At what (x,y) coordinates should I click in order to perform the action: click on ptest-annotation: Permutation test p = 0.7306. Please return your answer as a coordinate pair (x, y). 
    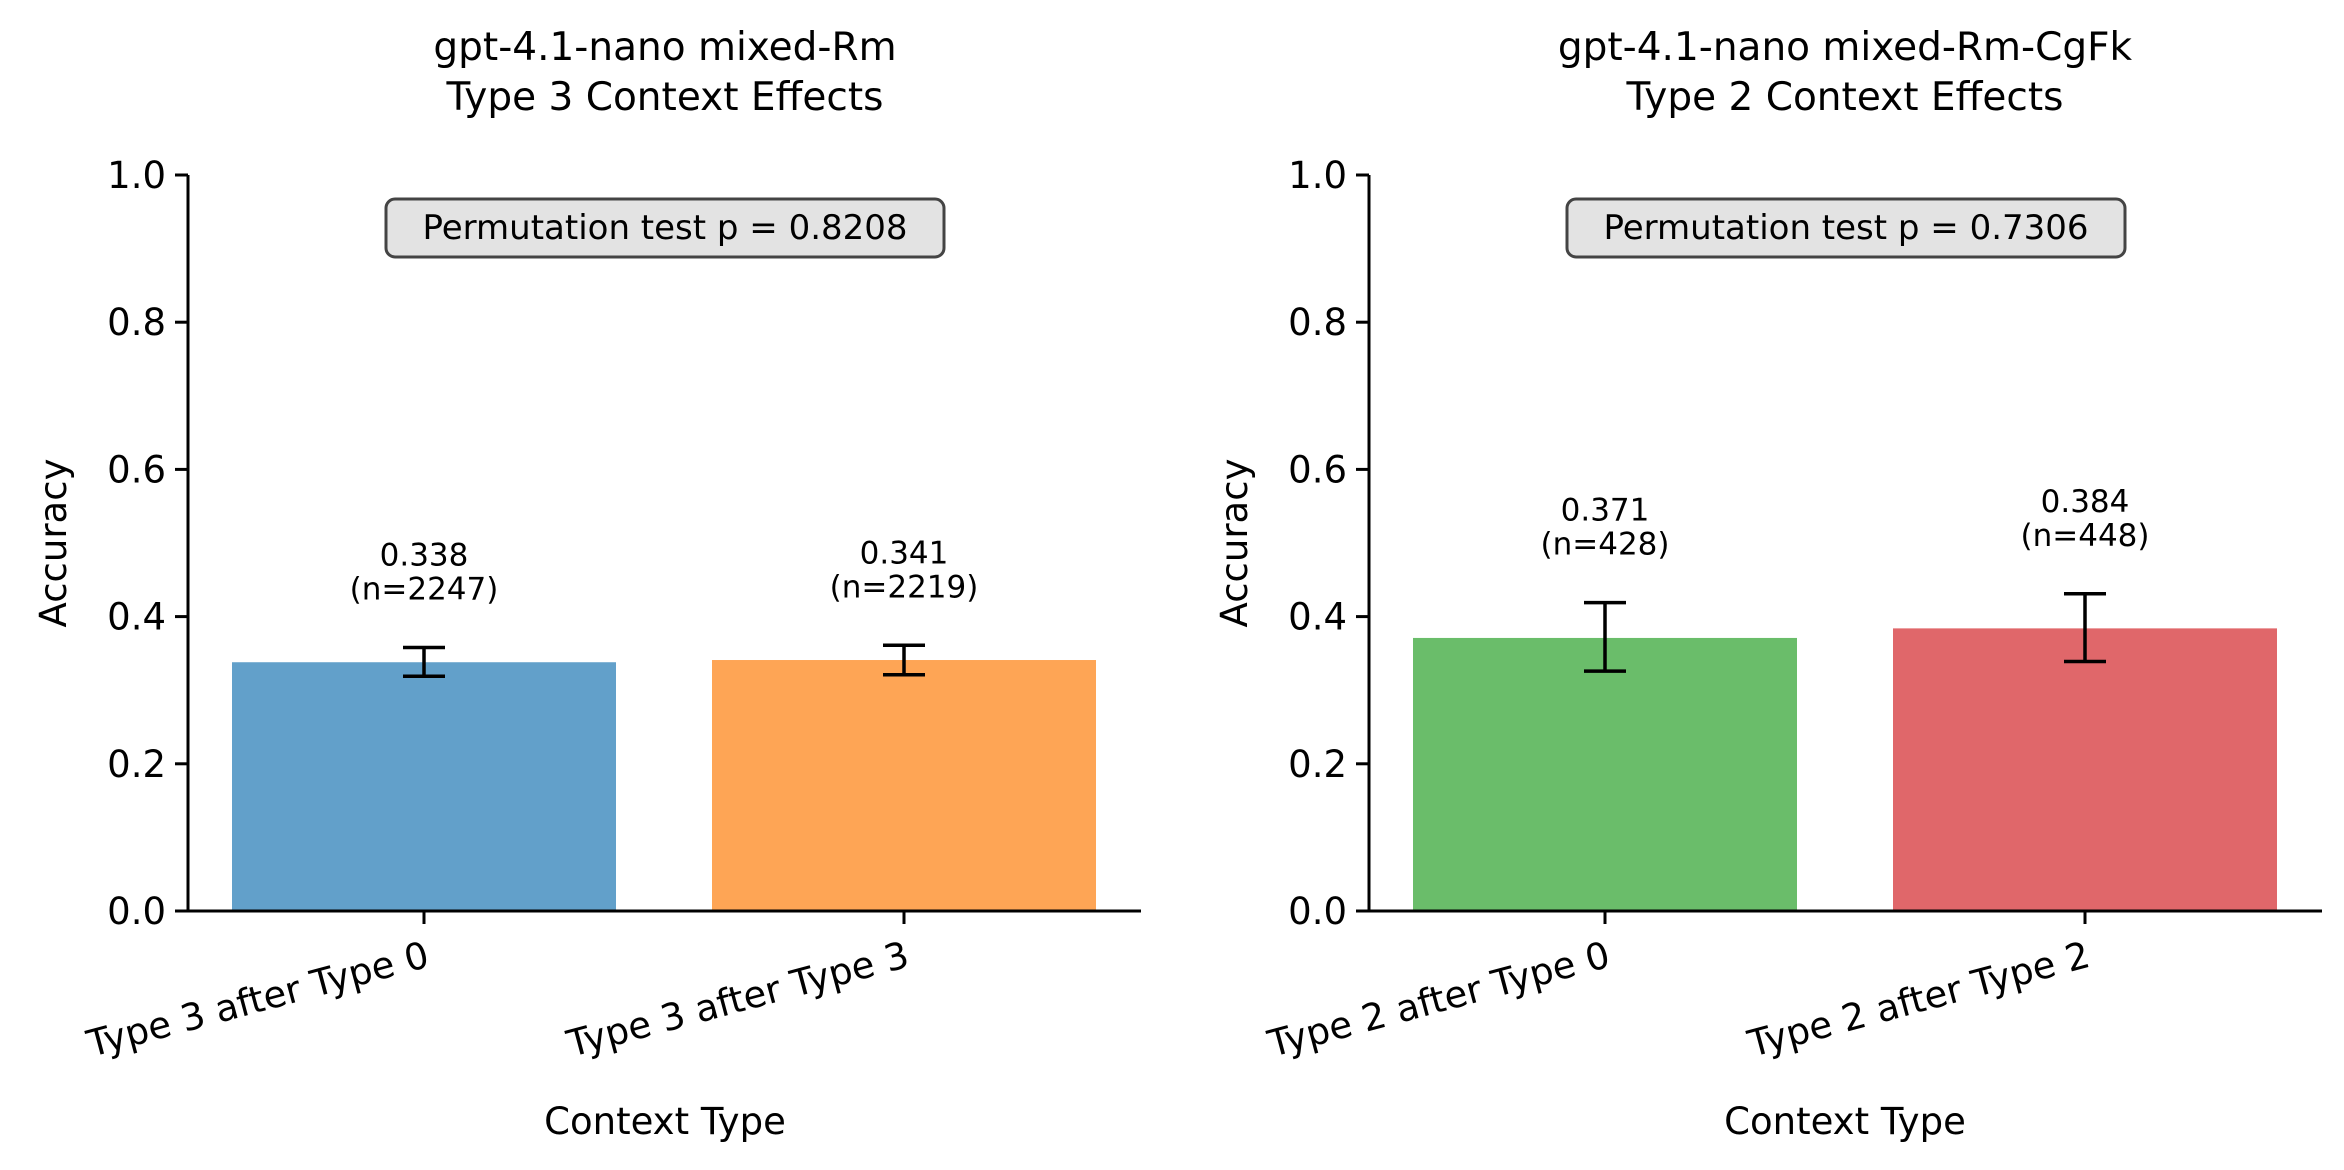
    Looking at the image, I should click on (1845, 228).